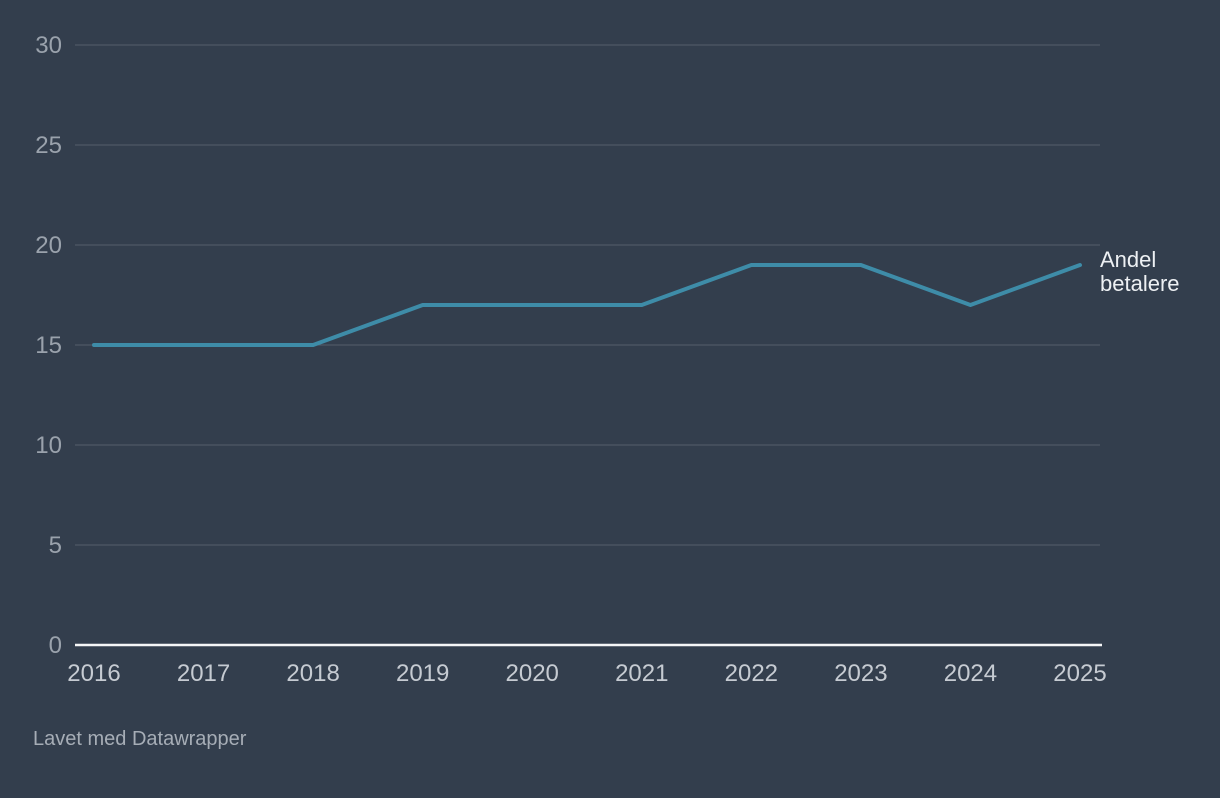  What do you see at coordinates (587, 305) in the screenshot?
I see `data-line` at bounding box center [587, 305].